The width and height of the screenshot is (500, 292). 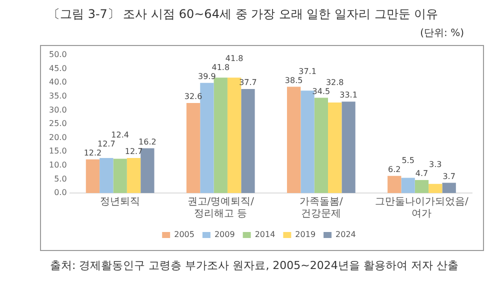 I want to click on data-label: 12.4, so click(x=120, y=135).